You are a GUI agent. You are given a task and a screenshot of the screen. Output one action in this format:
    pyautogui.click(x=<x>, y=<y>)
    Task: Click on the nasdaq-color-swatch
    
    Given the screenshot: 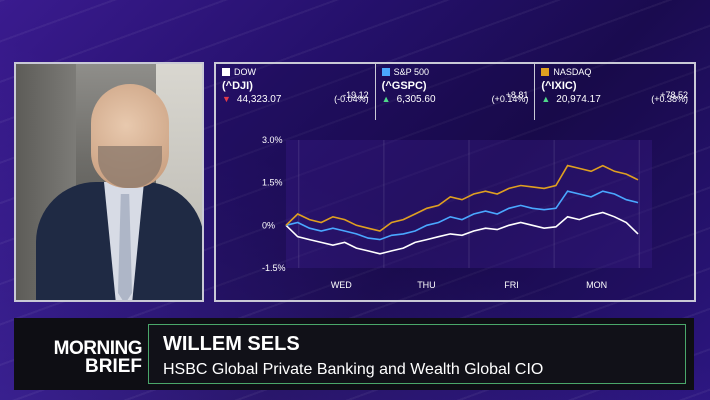 What is the action you would take?
    pyautogui.click(x=545, y=72)
    